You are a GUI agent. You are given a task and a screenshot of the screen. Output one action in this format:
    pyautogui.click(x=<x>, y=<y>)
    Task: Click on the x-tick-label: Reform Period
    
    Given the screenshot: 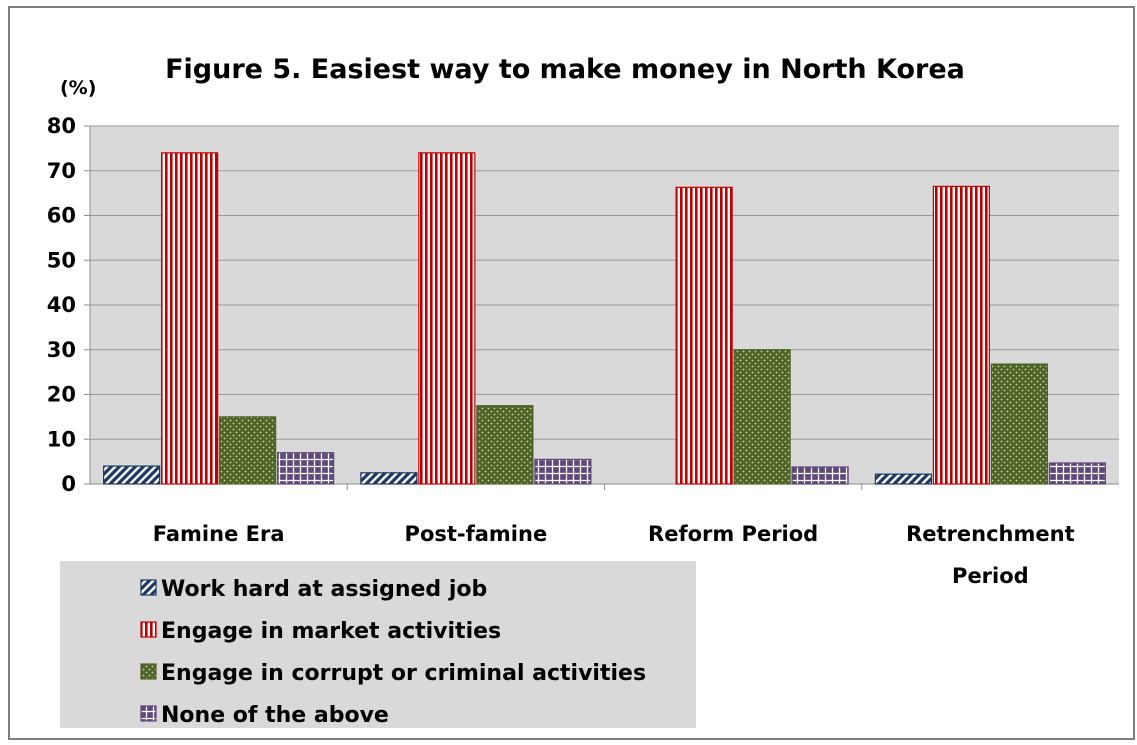 What is the action you would take?
    pyautogui.click(x=733, y=534)
    